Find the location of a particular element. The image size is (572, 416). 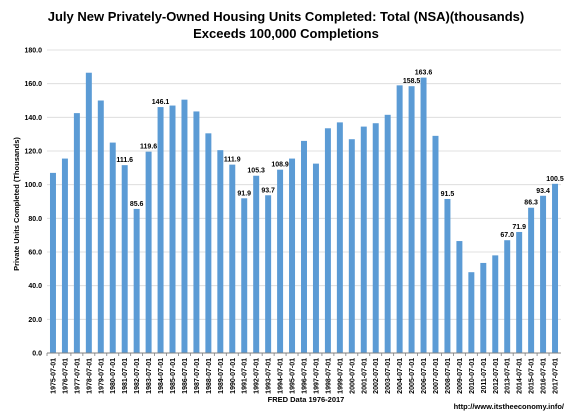

x-tick-label: 1996-07-01 is located at coordinates (305, 376).